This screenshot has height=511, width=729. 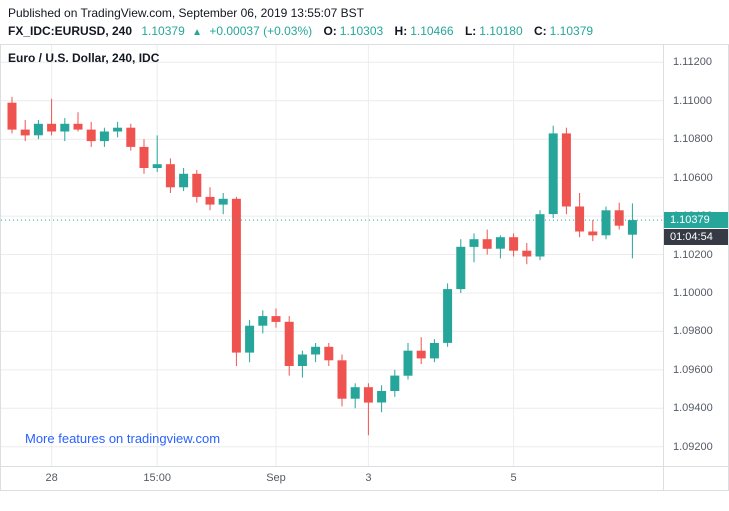 What do you see at coordinates (693, 408) in the screenshot?
I see `price-axis-label: 1.09400` at bounding box center [693, 408].